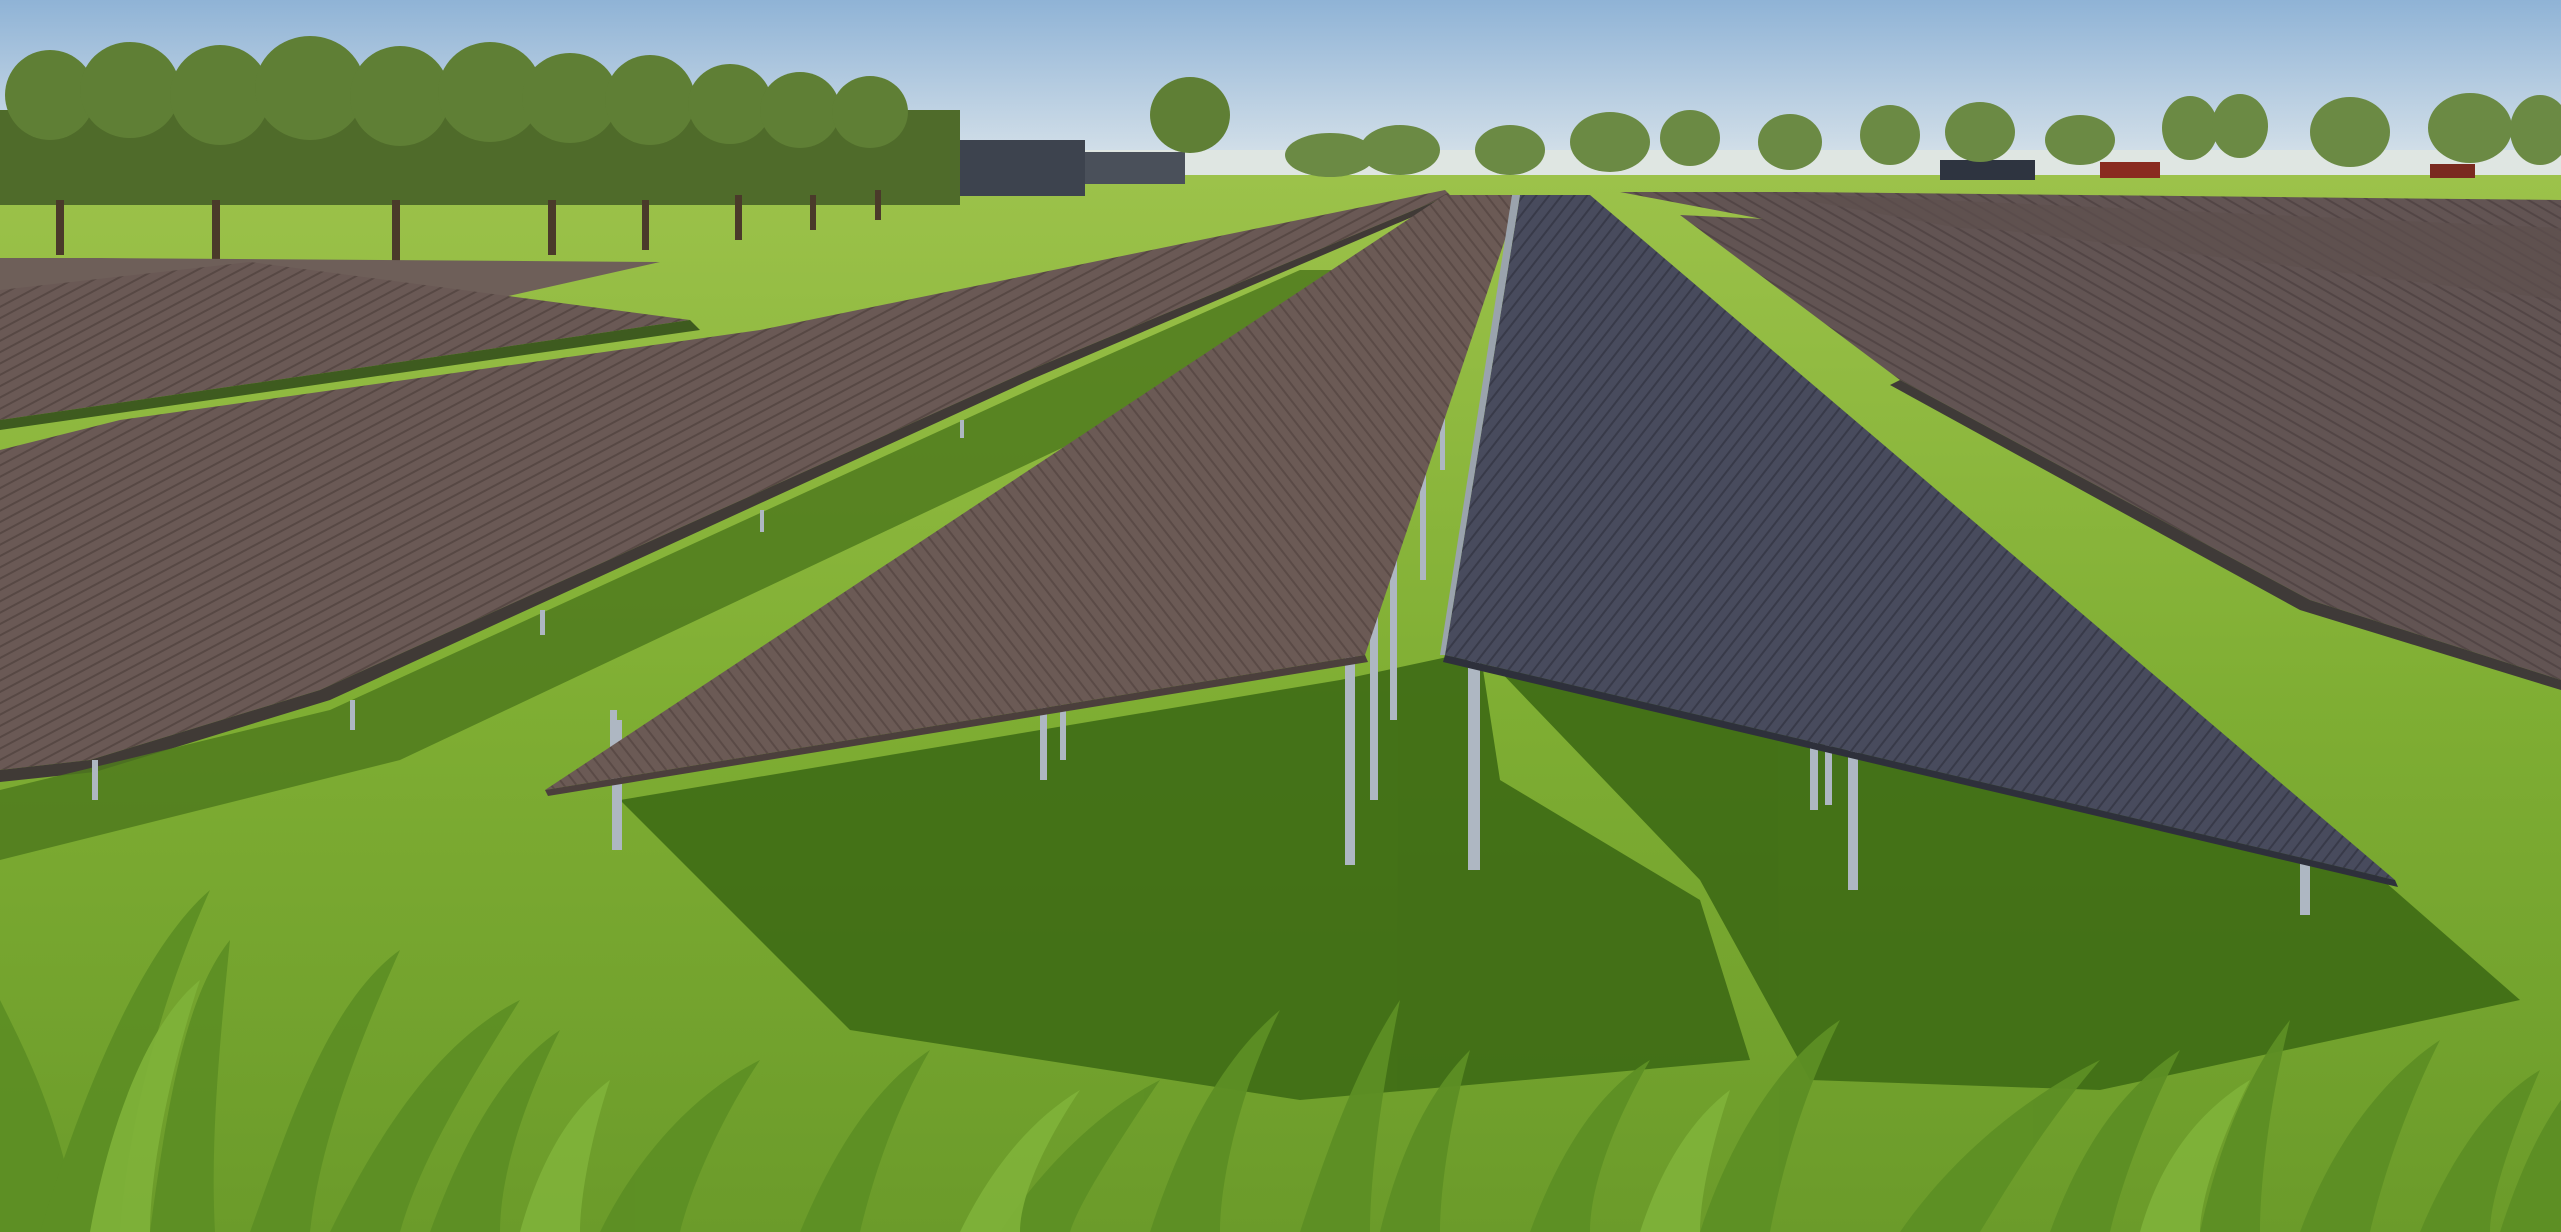  What do you see at coordinates (1707, 168) in the screenshot?
I see `distant-buildings` at bounding box center [1707, 168].